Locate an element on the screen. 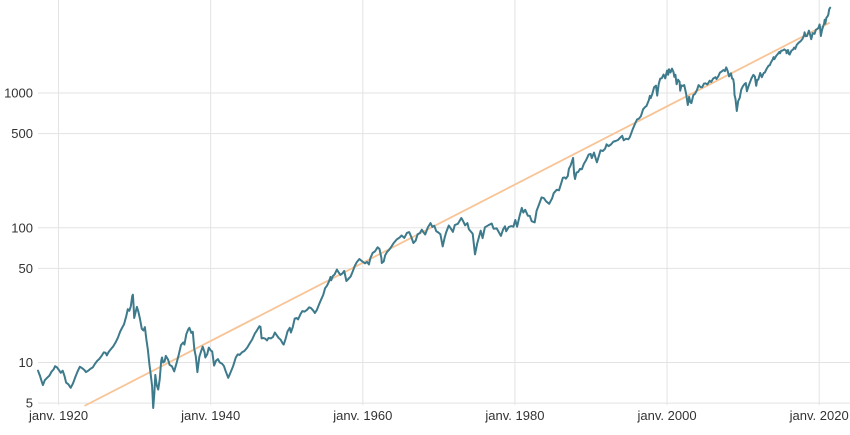 The width and height of the screenshot is (850, 435). y-tick-label: 5 is located at coordinates (29, 403).